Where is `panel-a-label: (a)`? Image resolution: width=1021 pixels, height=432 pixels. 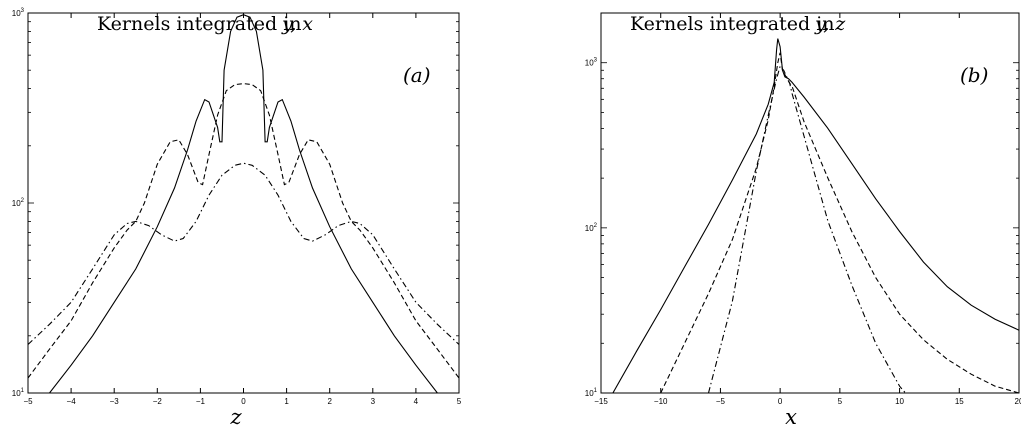
panel-a-label: (a) is located at coordinates (417, 75).